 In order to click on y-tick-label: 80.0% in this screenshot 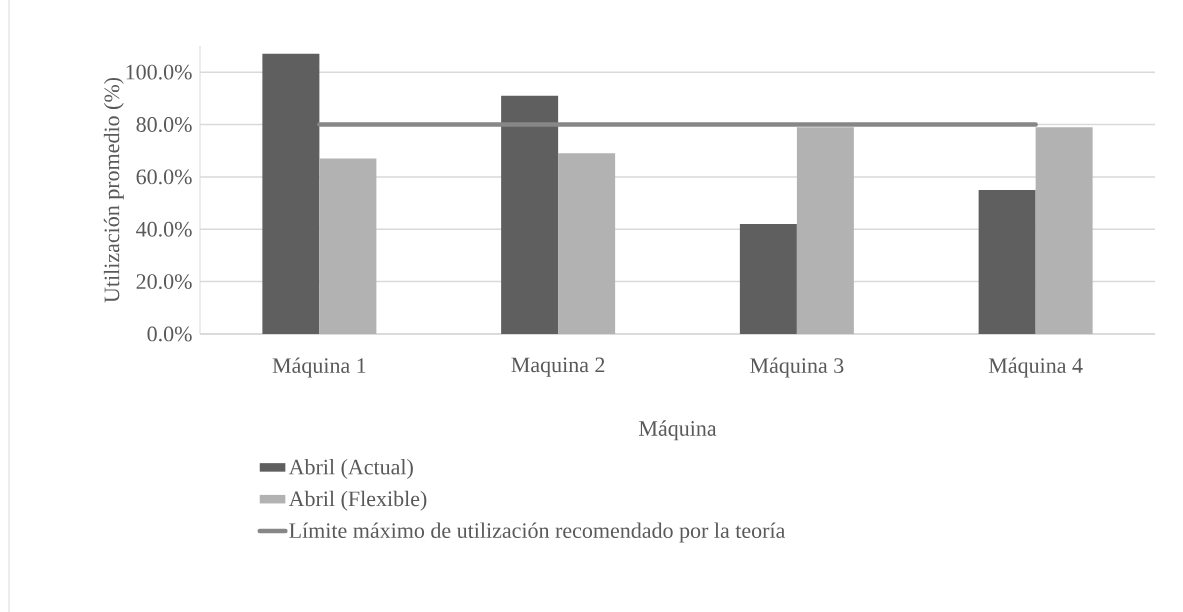, I will do `click(164, 125)`.